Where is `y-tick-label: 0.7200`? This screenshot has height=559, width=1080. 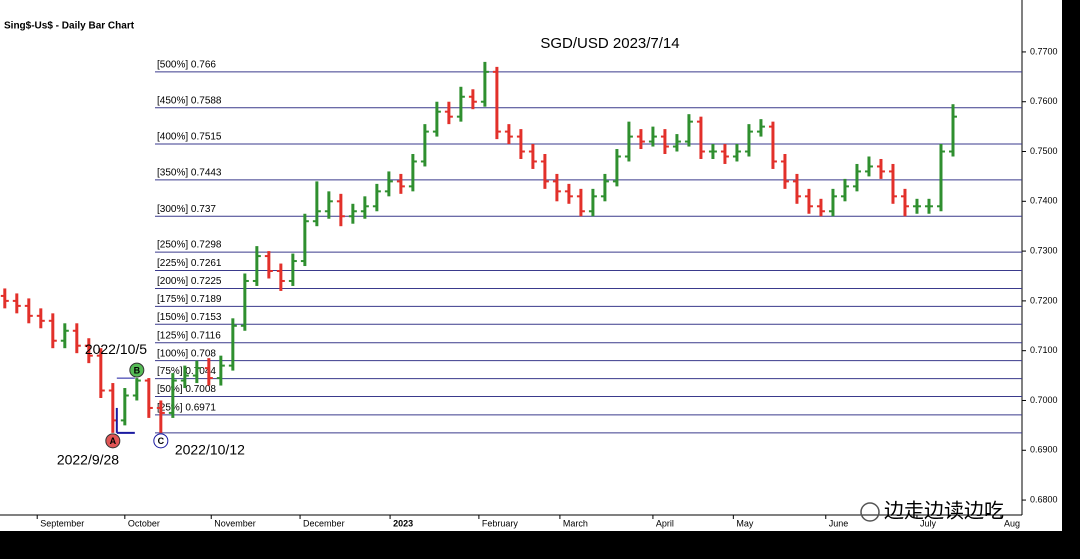 y-tick-label: 0.7200 is located at coordinates (1044, 300).